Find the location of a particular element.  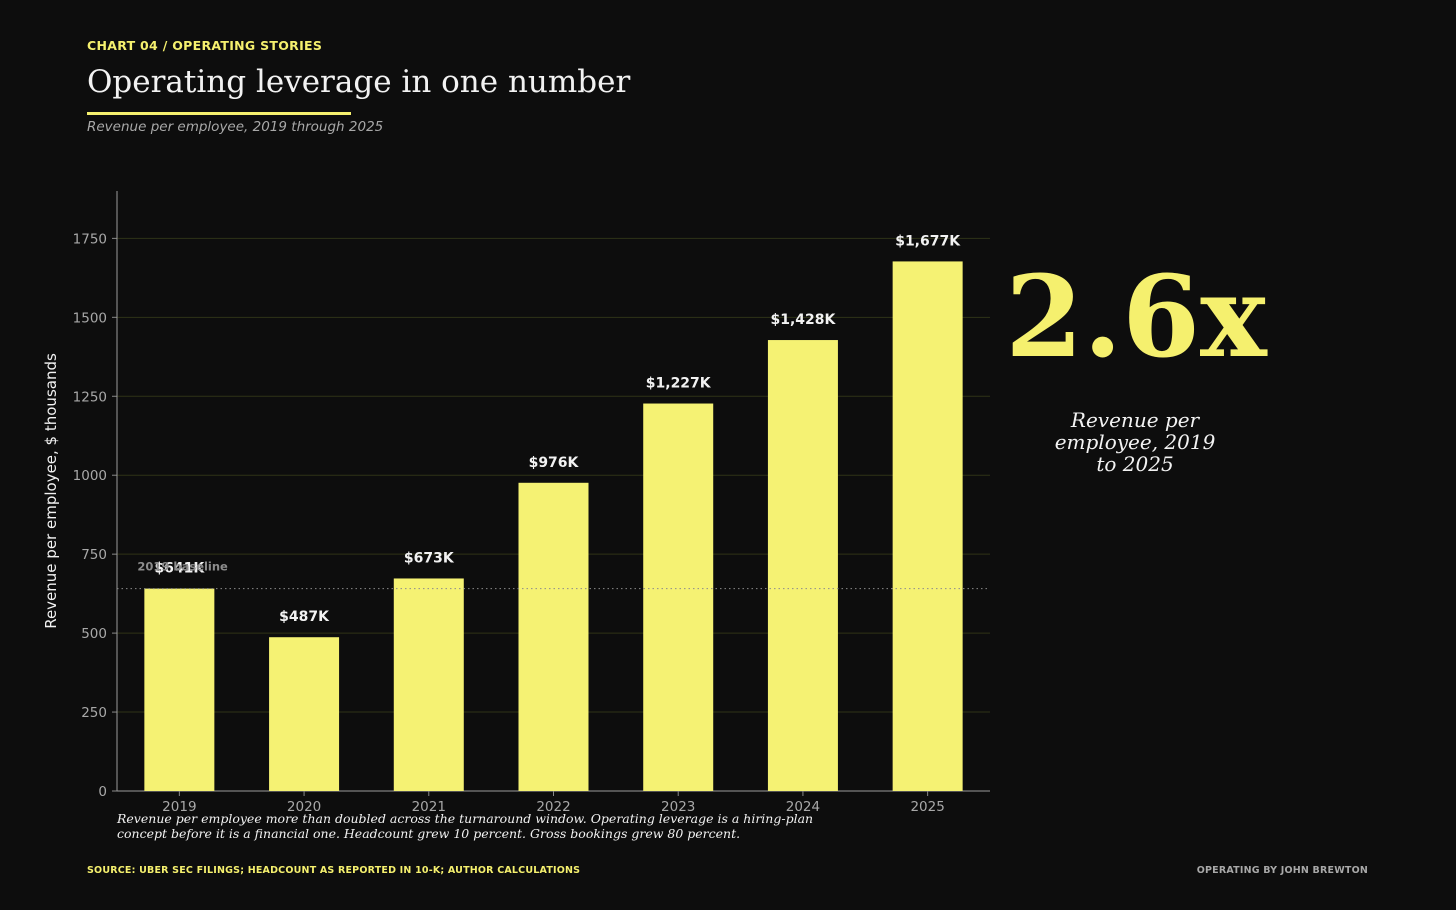

y-tick-label: 750 is located at coordinates (94, 555).